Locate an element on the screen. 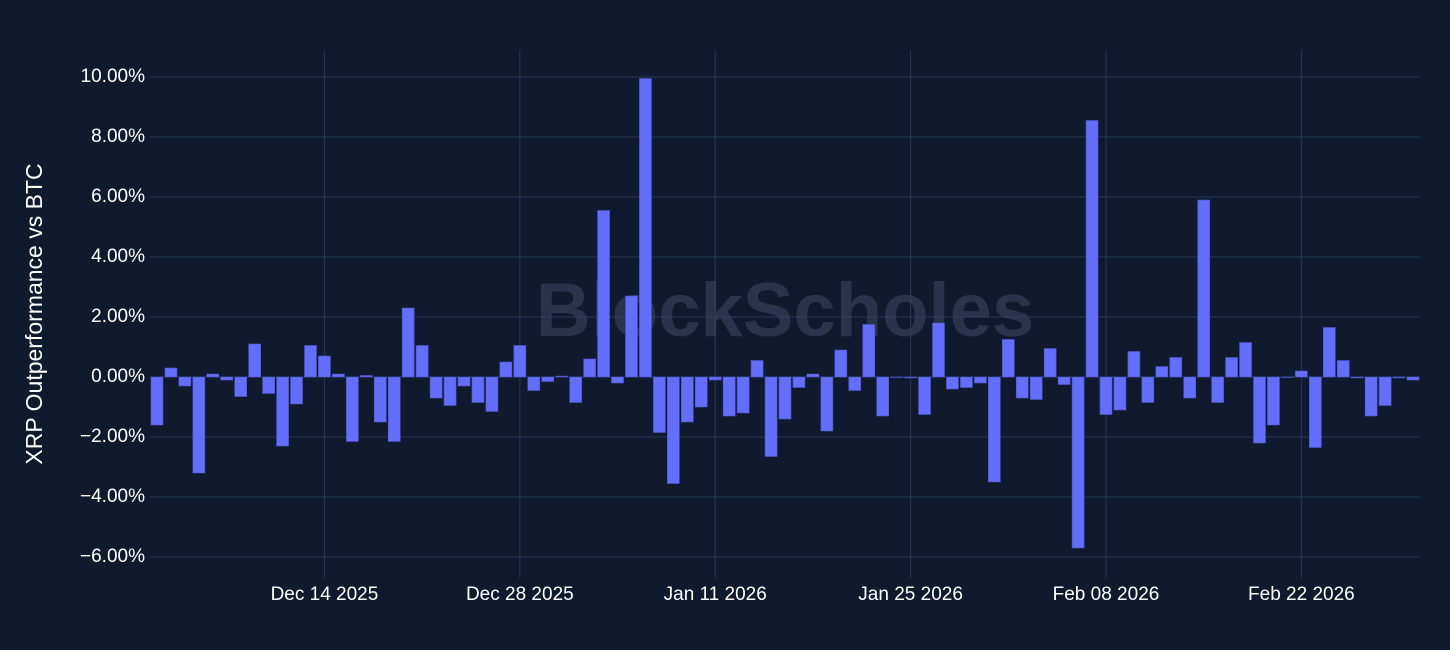  y-tick-label: 4.00% is located at coordinates (118, 256).